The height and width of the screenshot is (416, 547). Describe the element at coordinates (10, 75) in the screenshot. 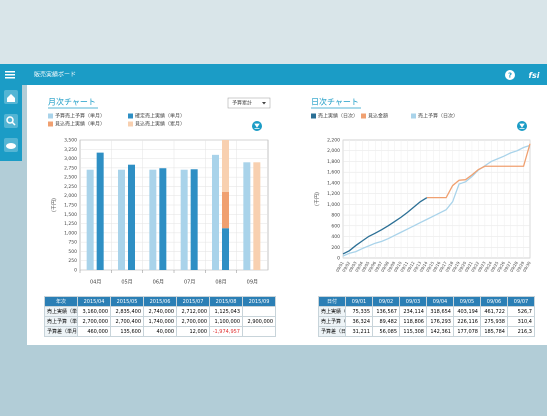

I see `menu-button` at that location.